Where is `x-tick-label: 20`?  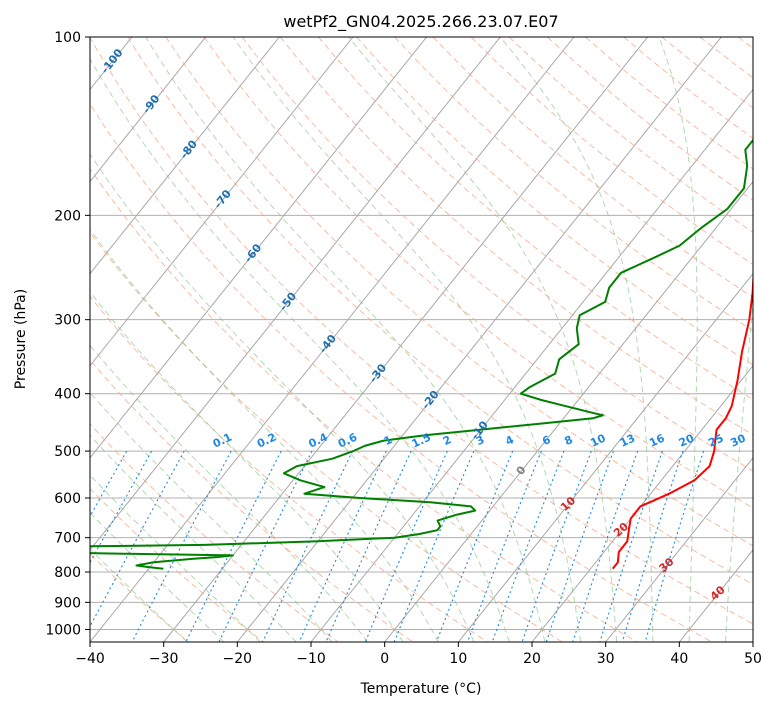
x-tick-label: 20 is located at coordinates (532, 659).